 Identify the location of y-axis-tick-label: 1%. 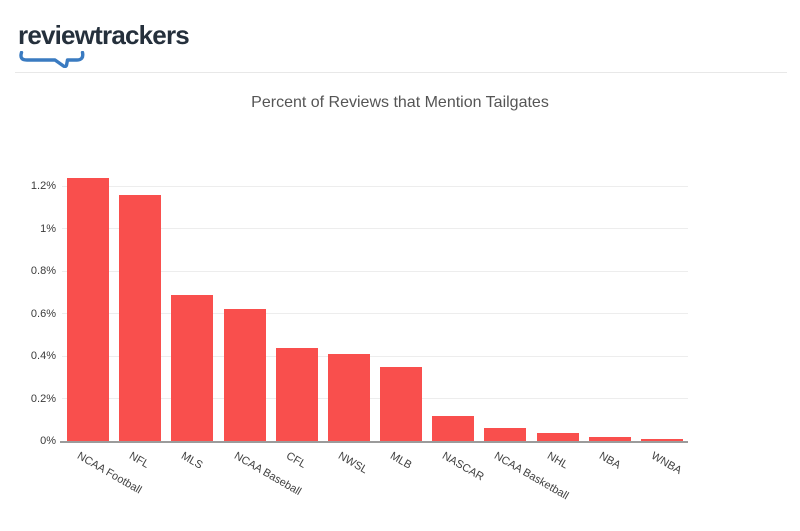
(48, 228).